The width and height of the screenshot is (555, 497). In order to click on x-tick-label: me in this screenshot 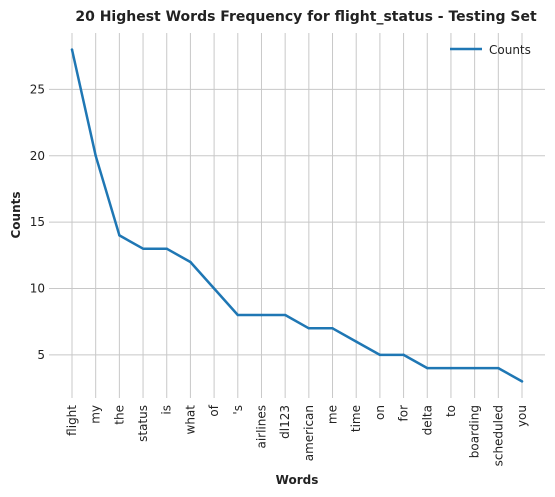, I will do `click(333, 414)`.